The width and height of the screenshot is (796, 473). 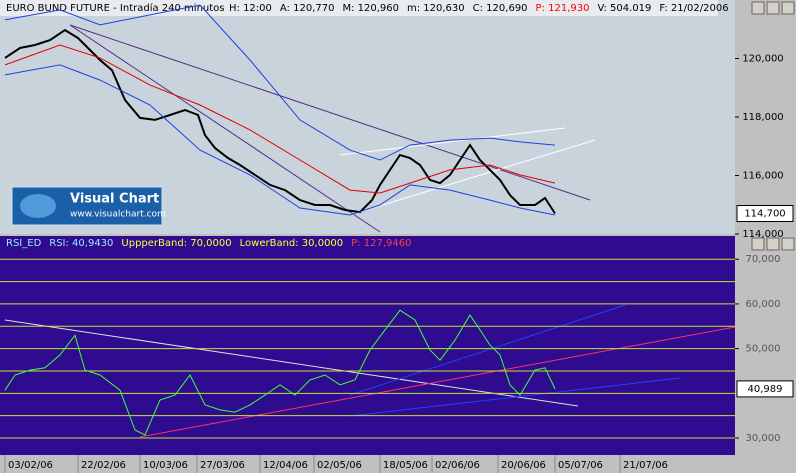 What do you see at coordinates (285, 465) in the screenshot?
I see `x-tick-label: 12/04/06` at bounding box center [285, 465].